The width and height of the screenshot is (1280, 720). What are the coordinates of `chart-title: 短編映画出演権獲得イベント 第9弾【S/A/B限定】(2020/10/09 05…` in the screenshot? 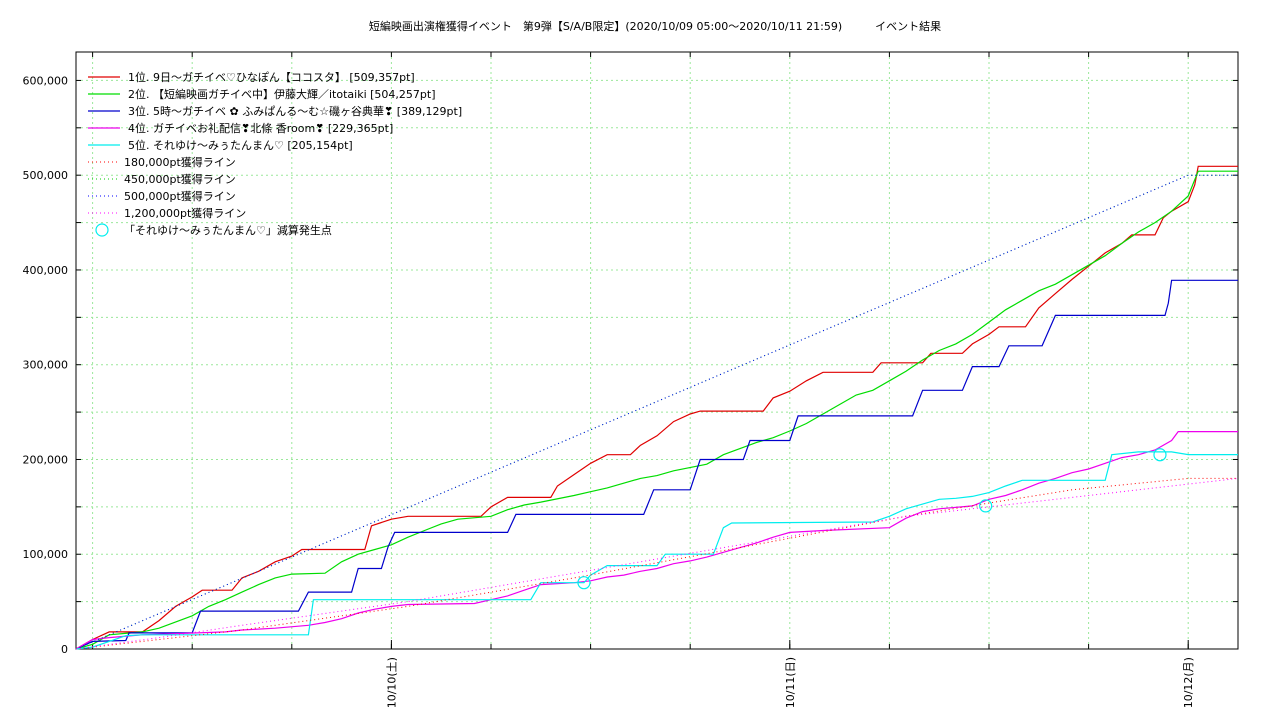 It's located at (655, 26).